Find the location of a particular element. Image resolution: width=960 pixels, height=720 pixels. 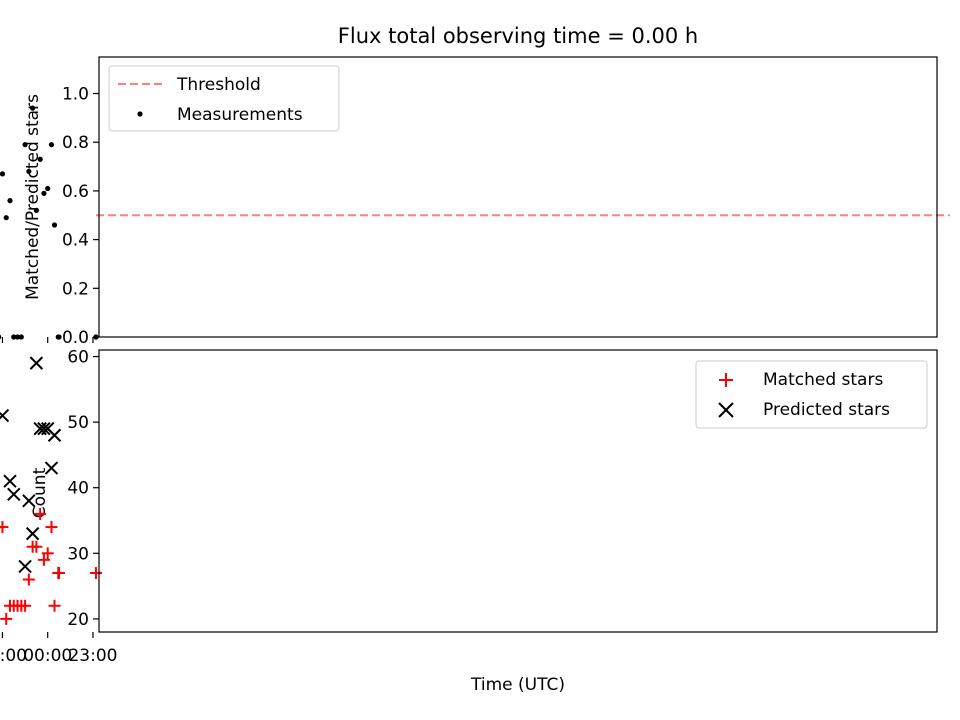

legend-matched-swatch is located at coordinates (726, 380).